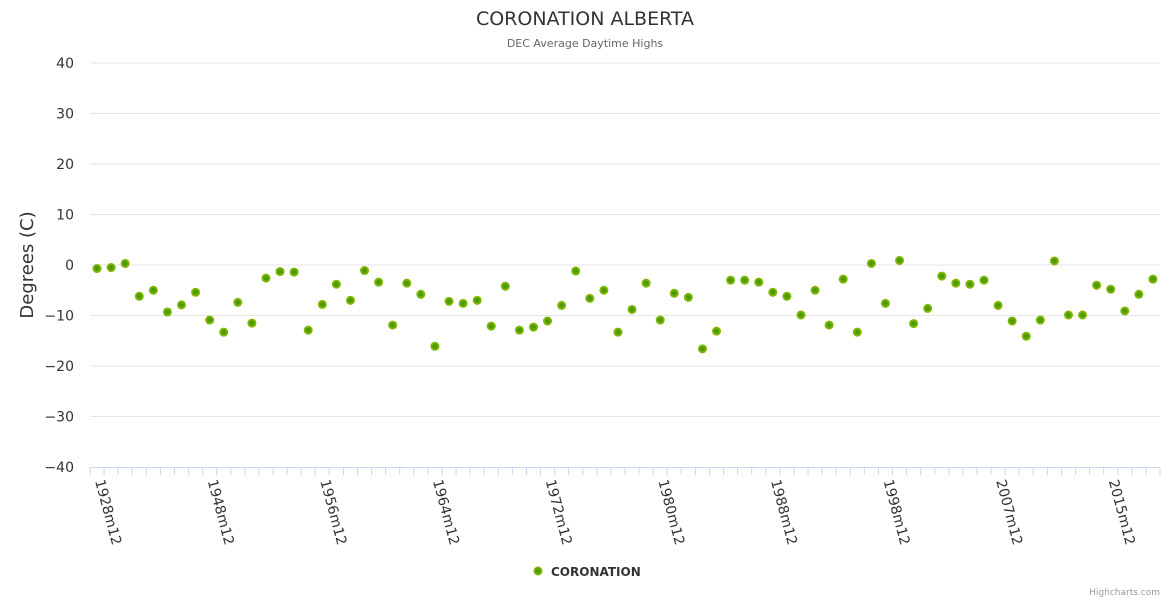 The width and height of the screenshot is (1170, 600). Describe the element at coordinates (538, 571) in the screenshot. I see `legend-marker` at that location.